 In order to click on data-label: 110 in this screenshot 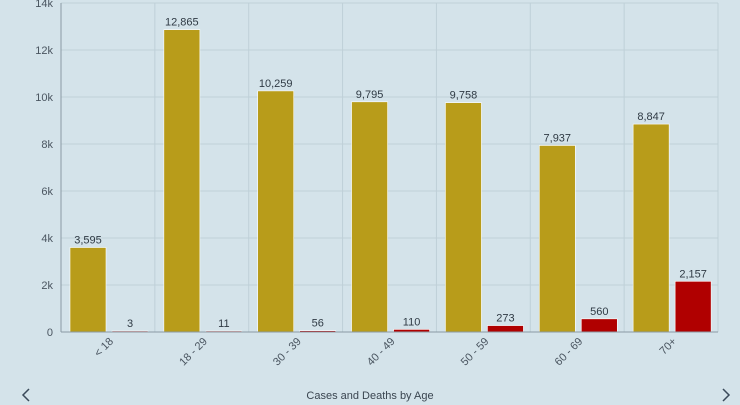, I will do `click(412, 322)`.